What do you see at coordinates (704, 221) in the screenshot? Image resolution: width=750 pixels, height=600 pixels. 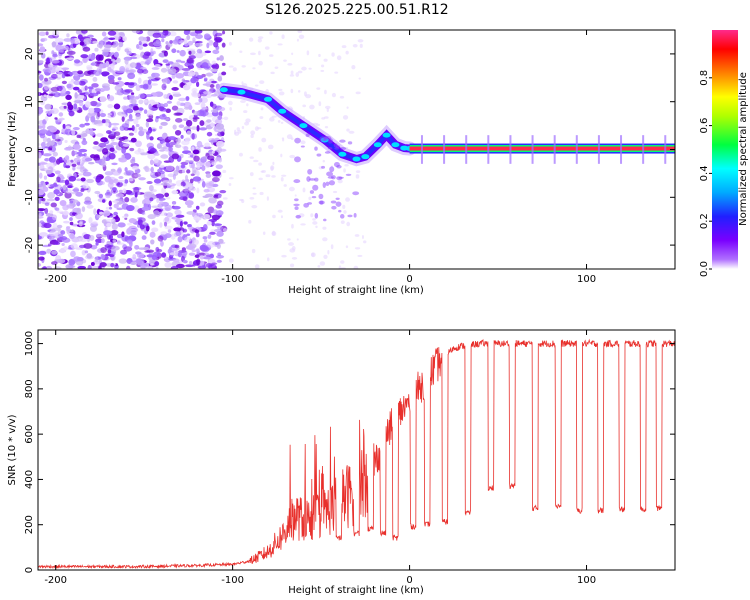 I see `colorbar-tick-label: 0.2` at bounding box center [704, 221].